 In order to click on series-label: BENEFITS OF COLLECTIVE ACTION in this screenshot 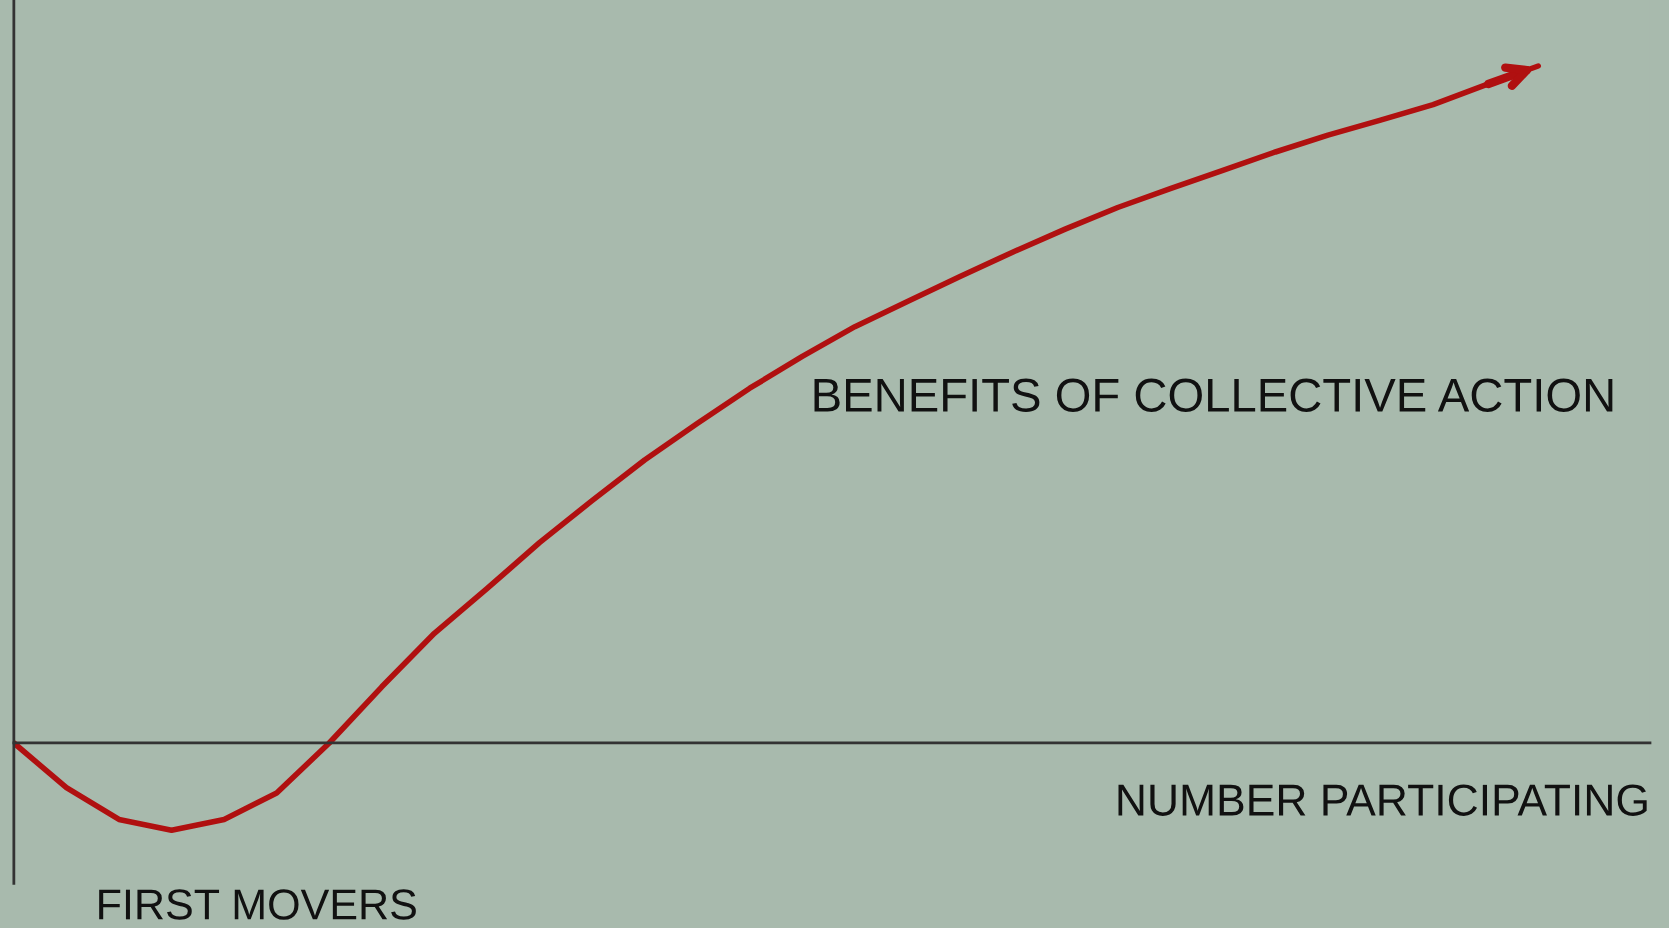, I will do `click(1213, 395)`.